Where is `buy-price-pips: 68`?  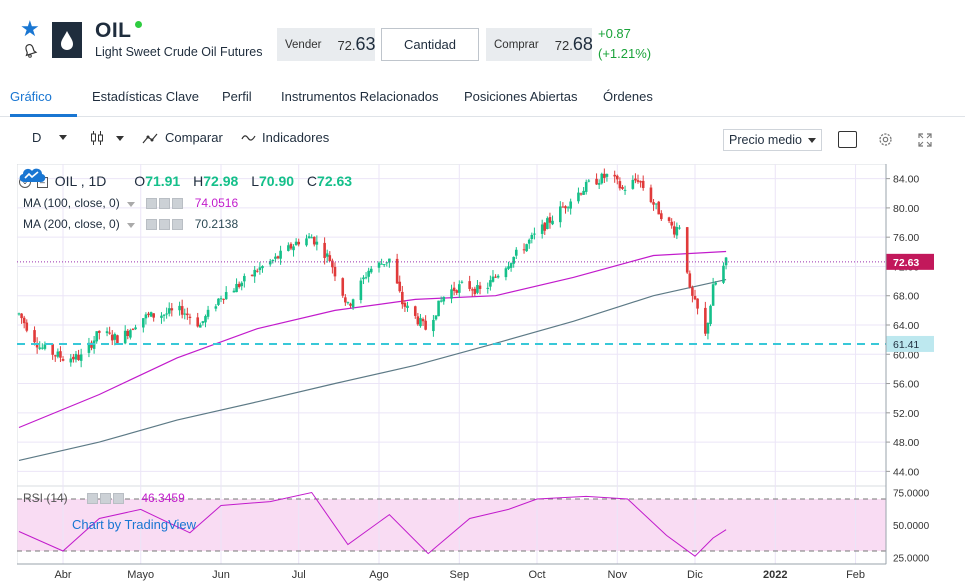 buy-price-pips: 68 is located at coordinates (582, 44).